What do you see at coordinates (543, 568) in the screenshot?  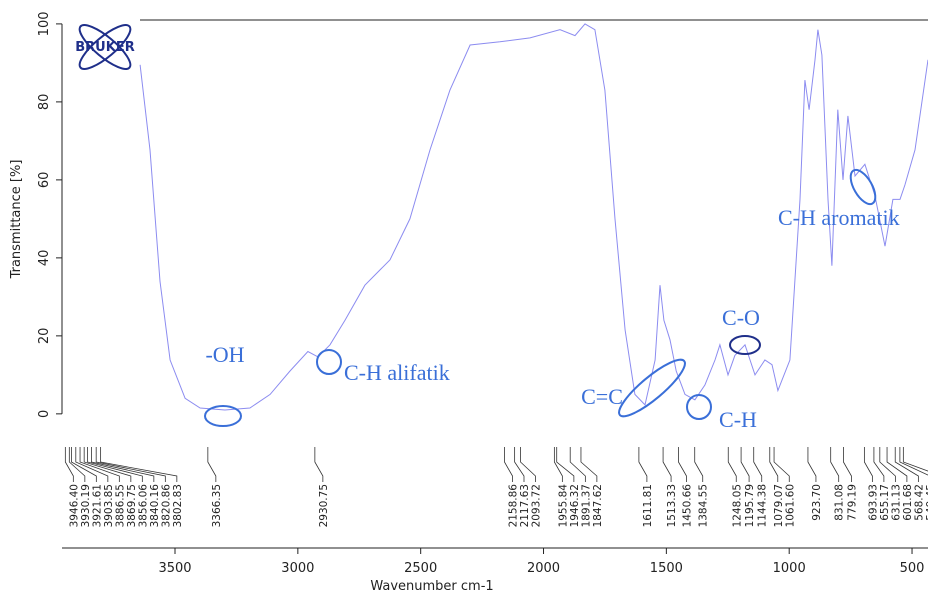 I see `x-tick-label: 2000` at bounding box center [543, 568].